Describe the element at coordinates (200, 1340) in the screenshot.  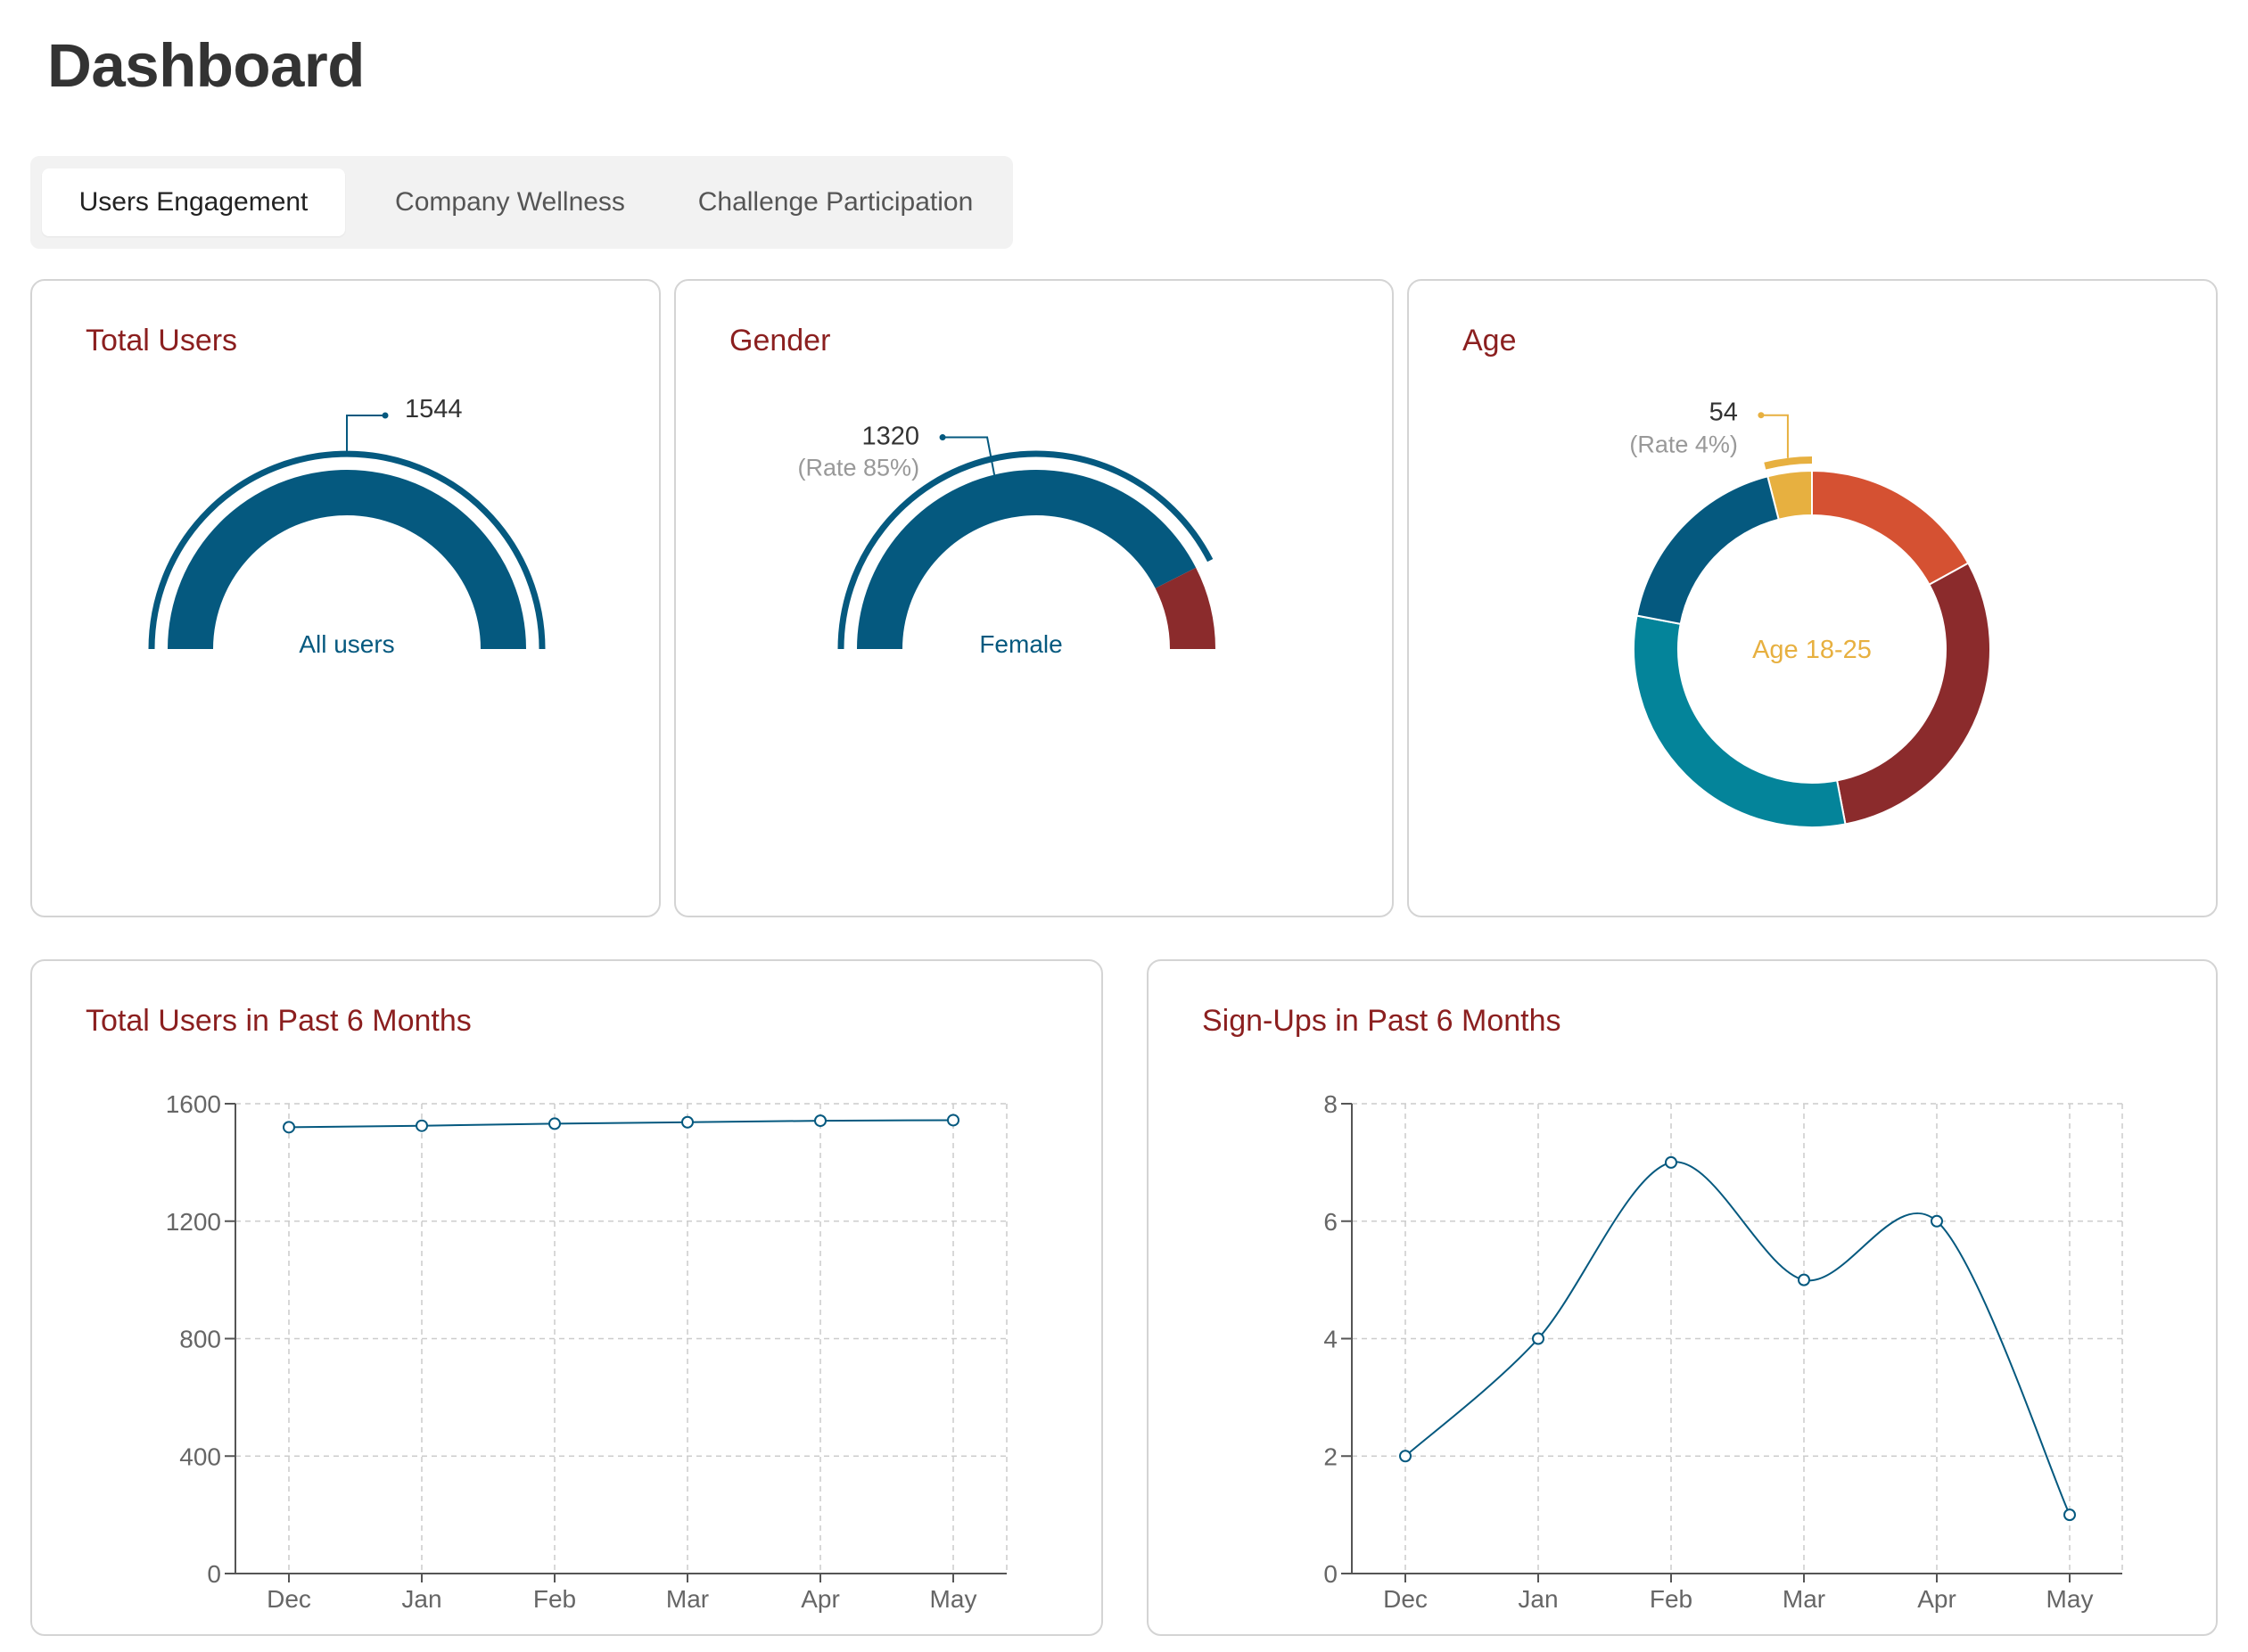
I see `y-tick-label: 800` at that location.